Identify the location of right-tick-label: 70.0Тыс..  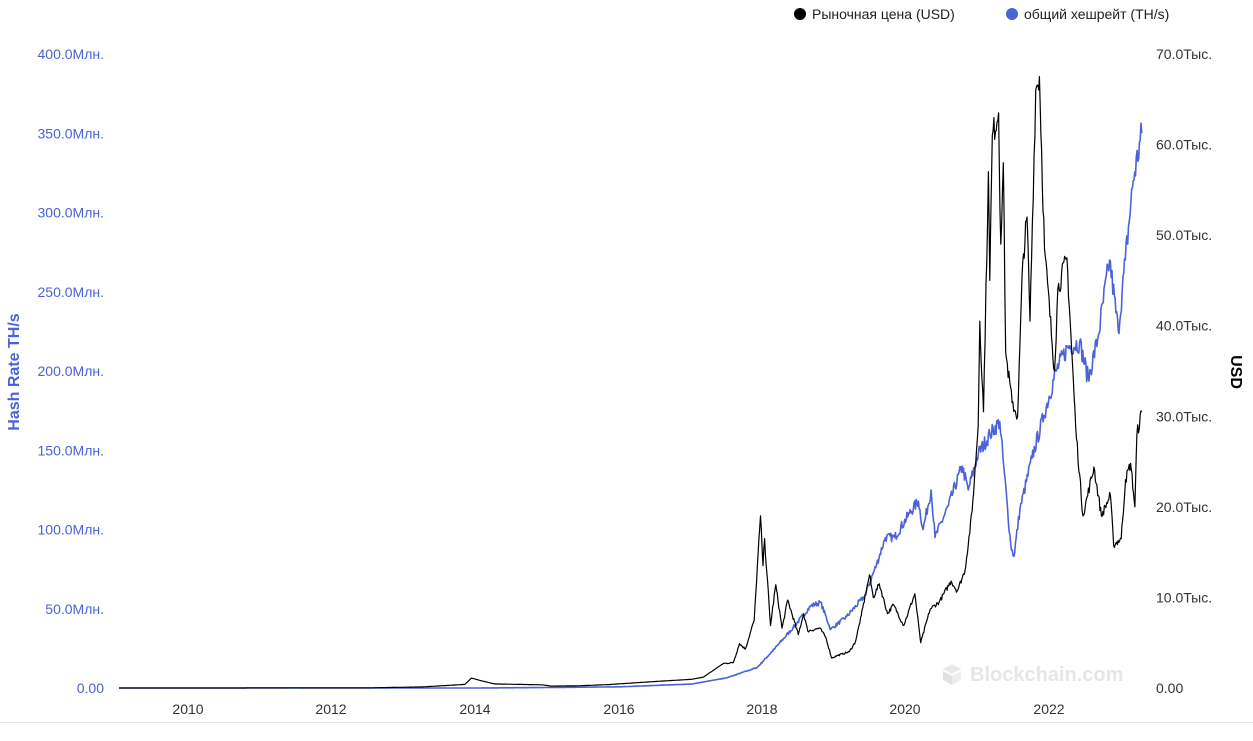
(1184, 54).